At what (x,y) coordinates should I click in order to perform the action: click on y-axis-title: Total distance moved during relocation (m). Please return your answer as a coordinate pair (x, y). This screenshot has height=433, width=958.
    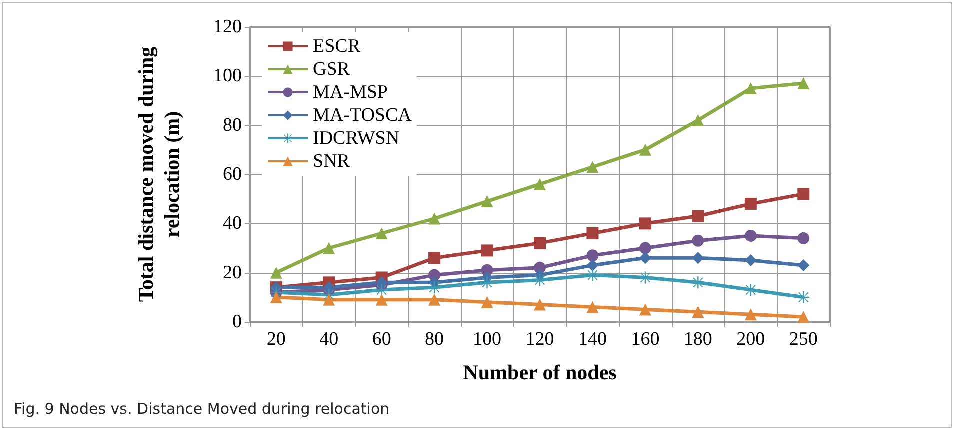
    Looking at the image, I should click on (159, 174).